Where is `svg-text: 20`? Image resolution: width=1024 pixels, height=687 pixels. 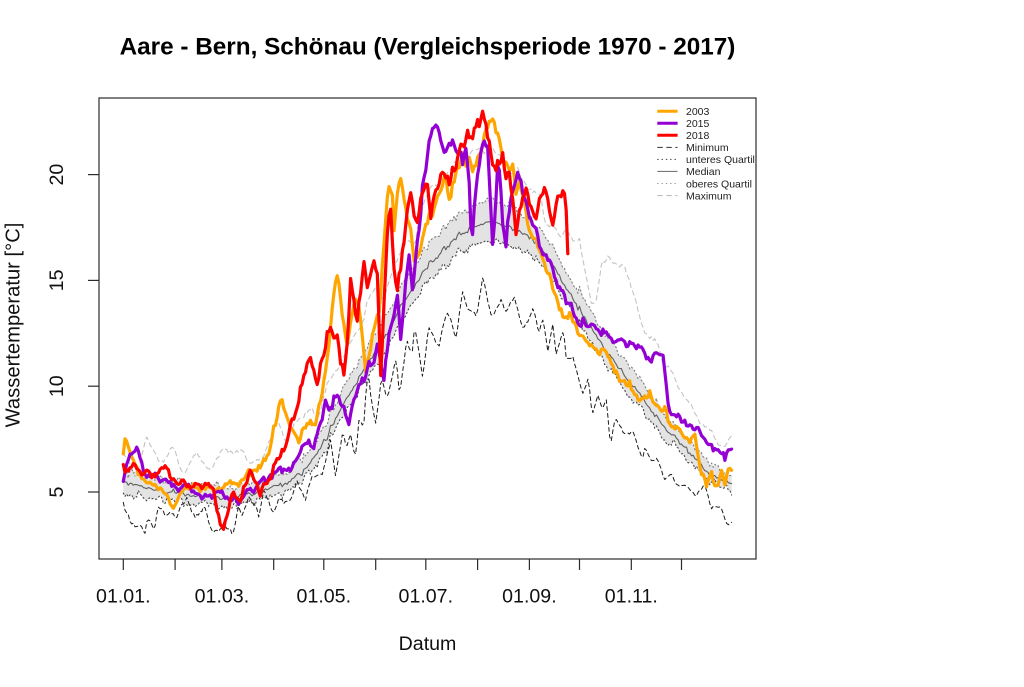
svg-text: 20 is located at coordinates (57, 175).